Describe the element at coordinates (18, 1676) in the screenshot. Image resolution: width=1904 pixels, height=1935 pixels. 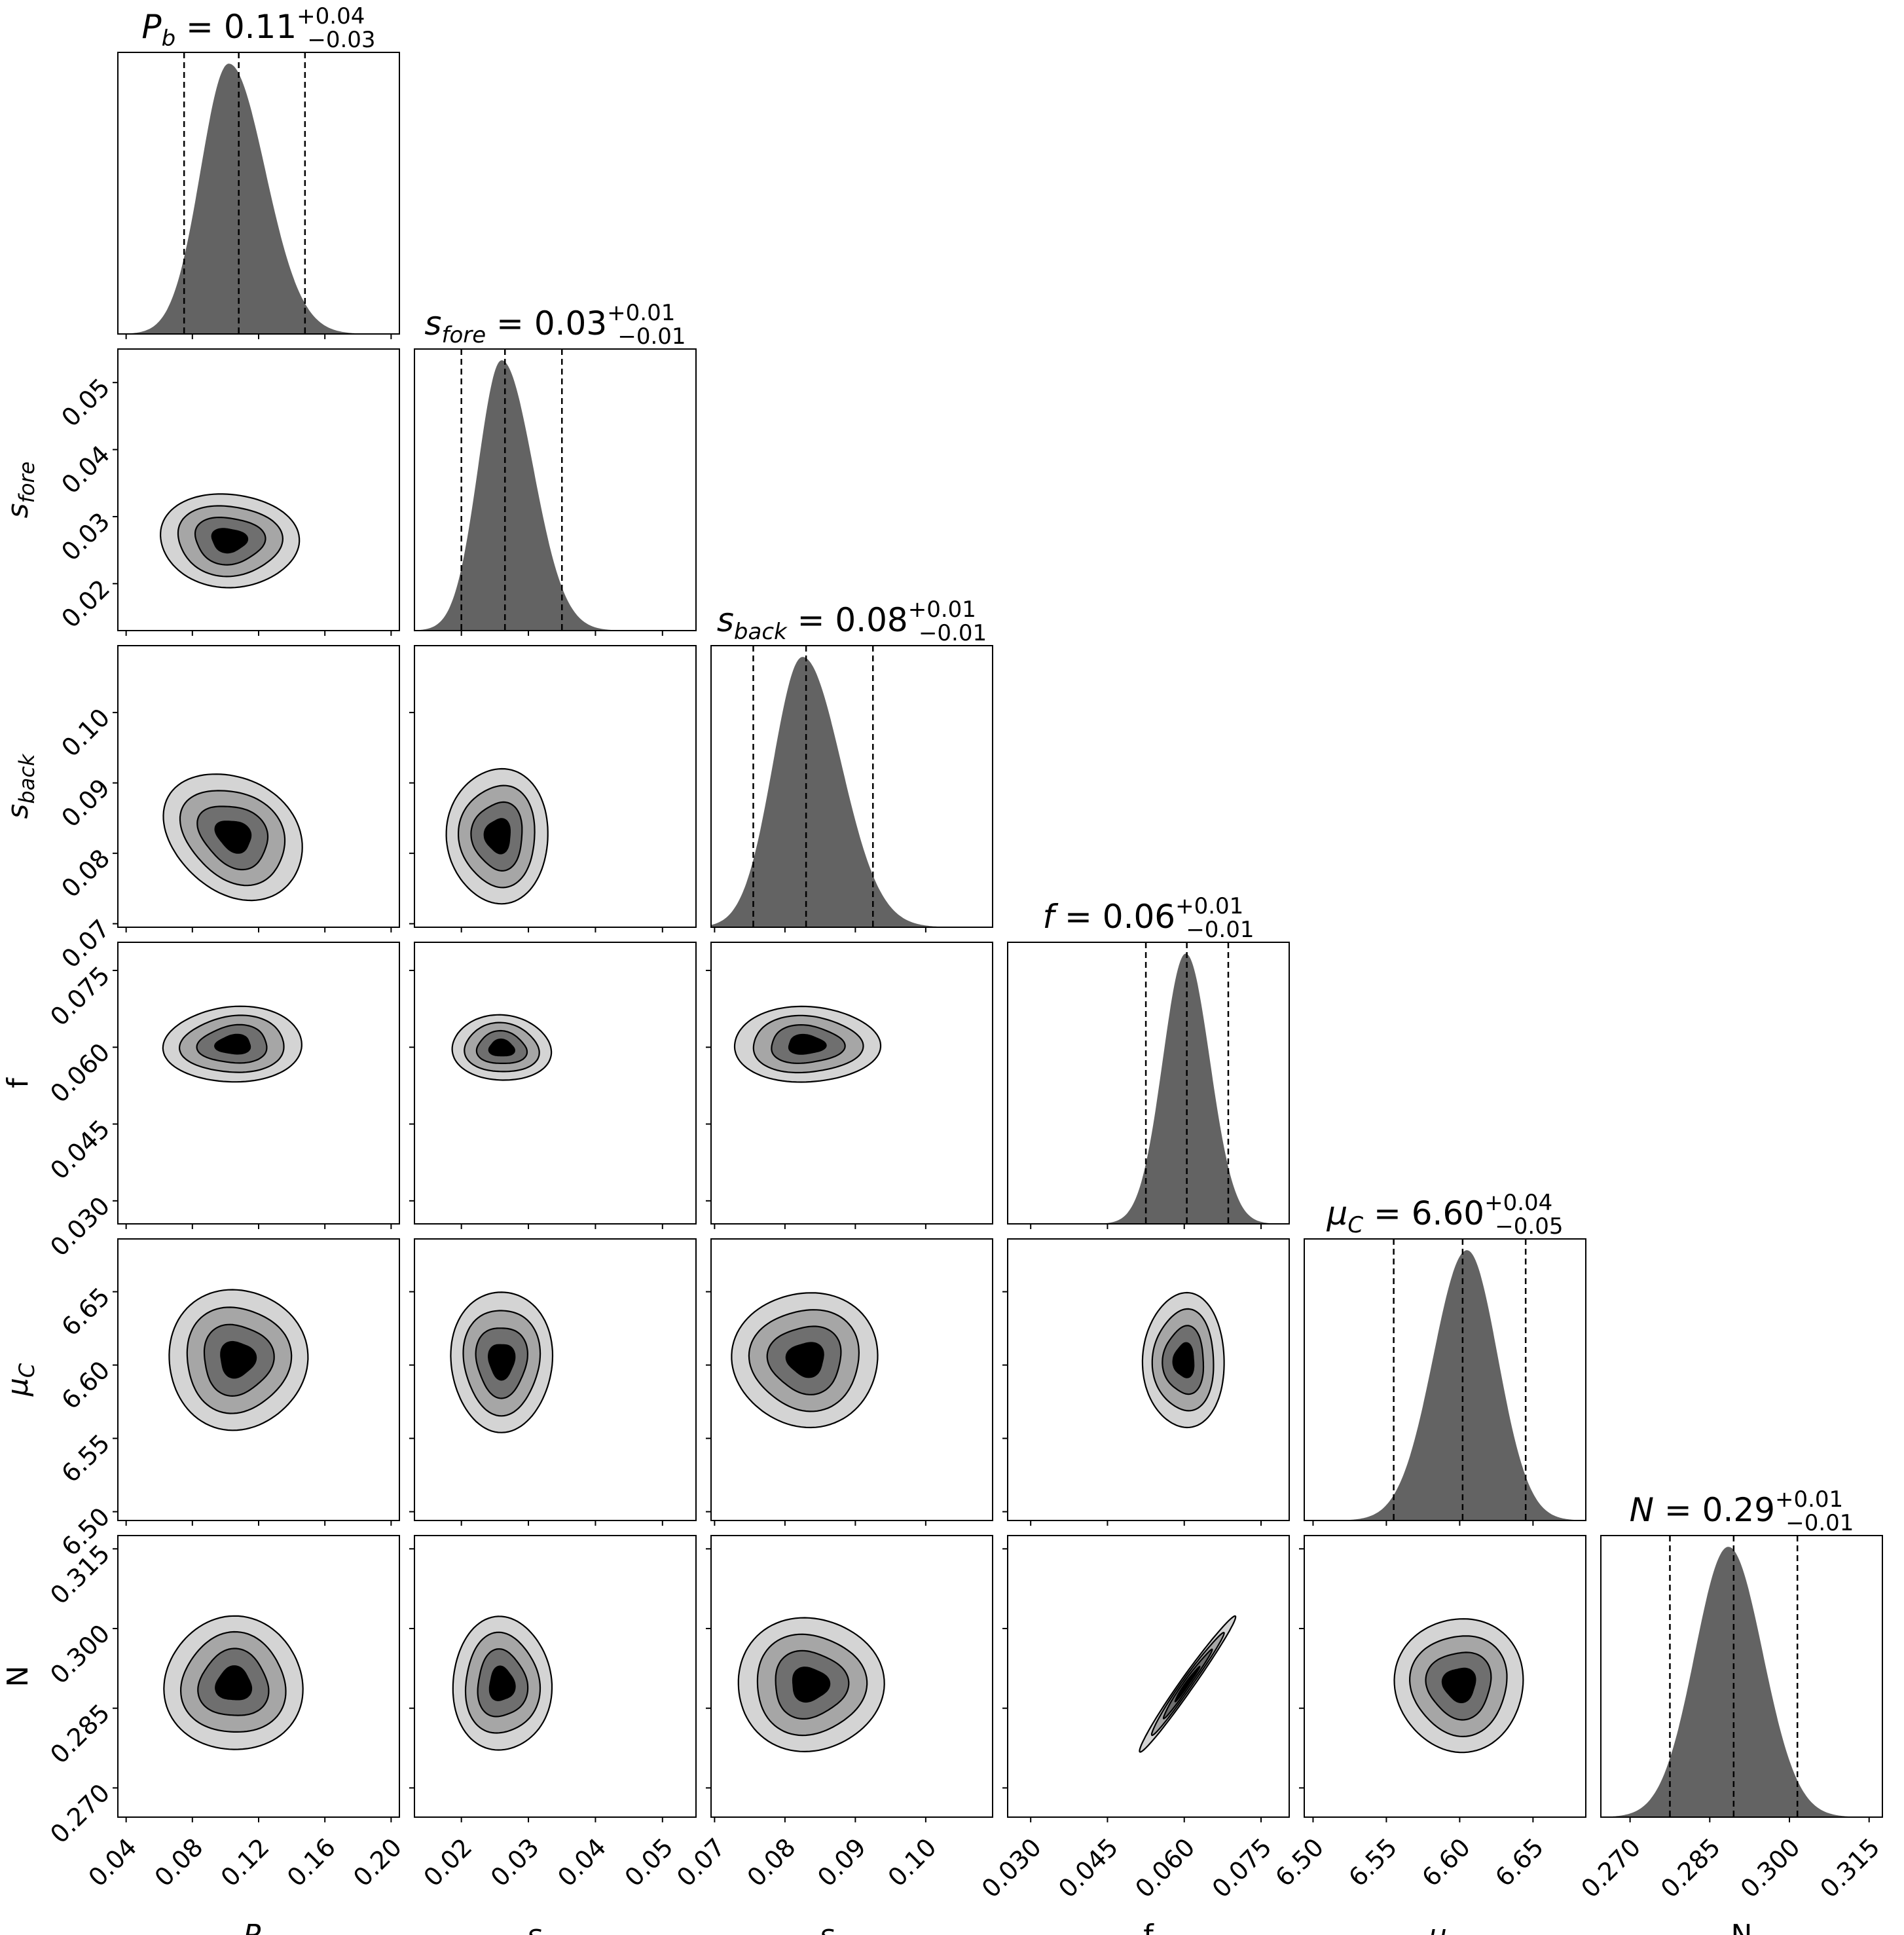
I see `y-axis-label-N: N` at that location.